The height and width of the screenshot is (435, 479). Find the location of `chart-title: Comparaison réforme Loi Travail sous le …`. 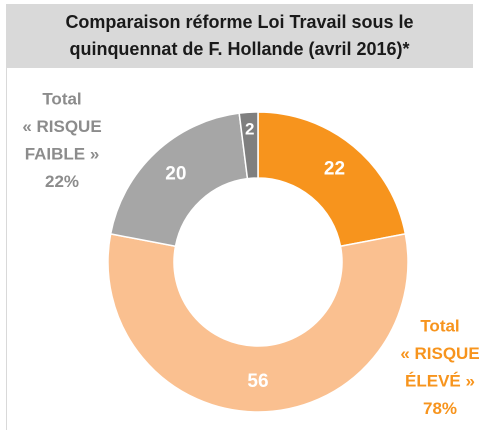

chart-title: Comparaison réforme Loi Travail sous le … is located at coordinates (239, 35).